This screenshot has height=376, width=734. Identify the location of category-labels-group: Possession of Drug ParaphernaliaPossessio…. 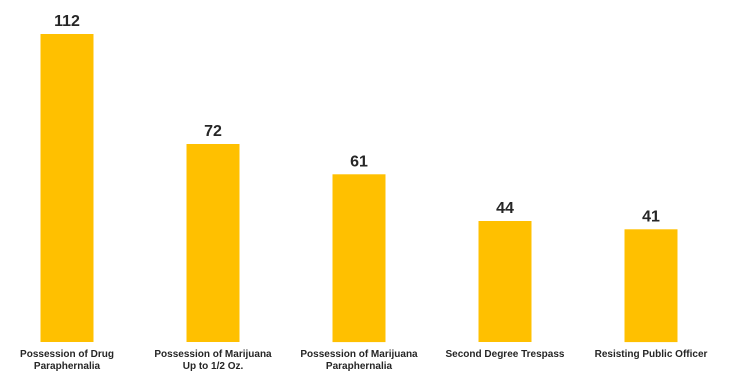
(363, 360).